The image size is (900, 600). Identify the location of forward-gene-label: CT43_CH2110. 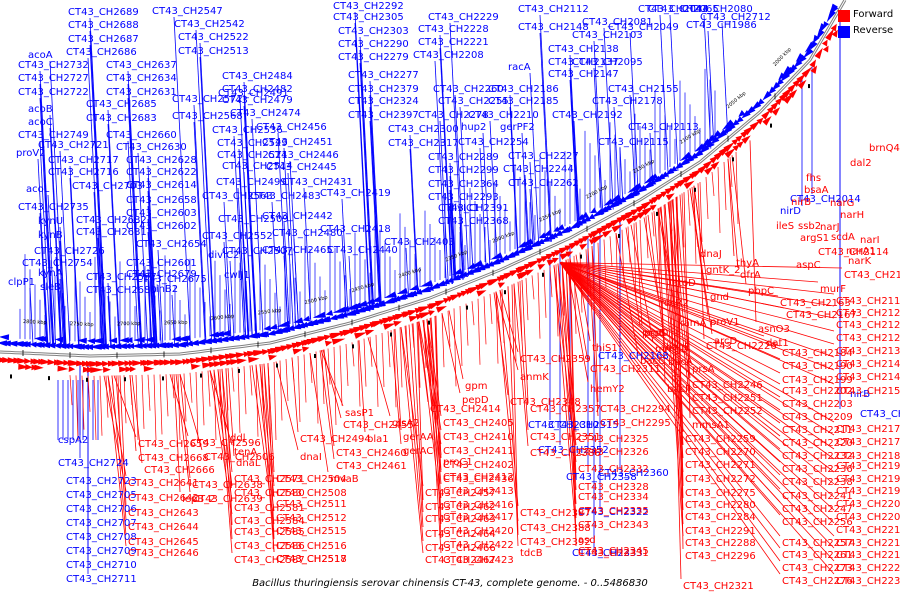
(872, 275).